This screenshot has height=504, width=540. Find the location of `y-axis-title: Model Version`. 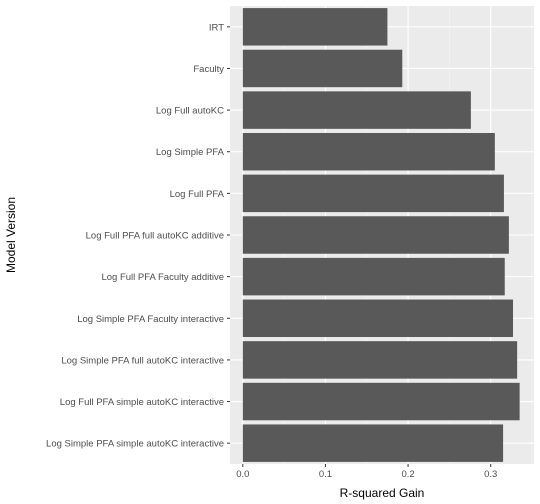

y-axis-title: Model Version is located at coordinates (11, 235).